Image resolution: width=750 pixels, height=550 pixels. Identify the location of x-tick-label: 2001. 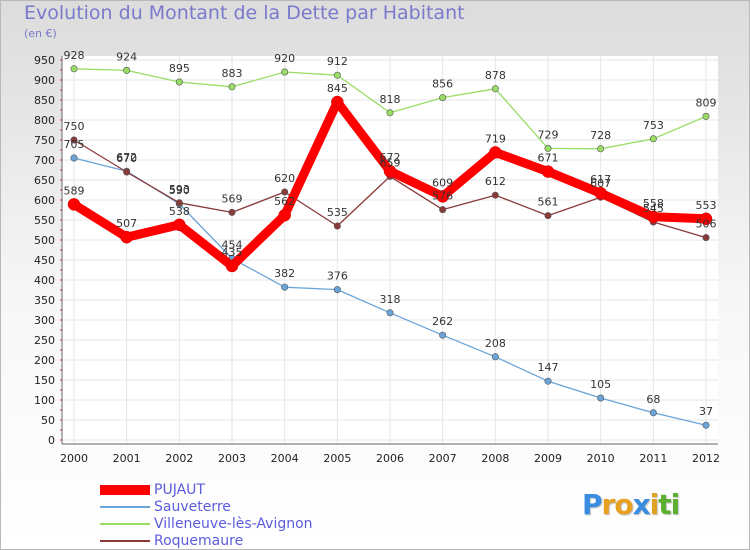
(127, 458).